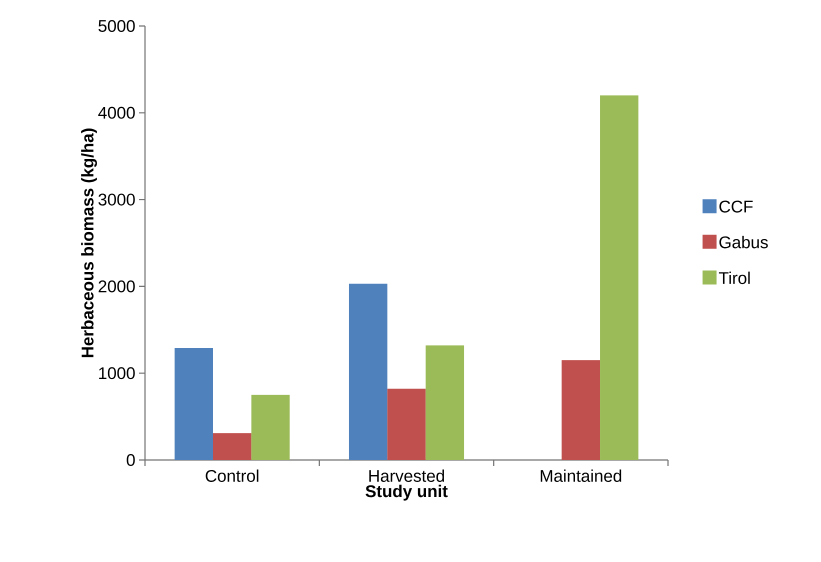  Describe the element at coordinates (736, 206) in the screenshot. I see `legend-label: CCF` at that location.